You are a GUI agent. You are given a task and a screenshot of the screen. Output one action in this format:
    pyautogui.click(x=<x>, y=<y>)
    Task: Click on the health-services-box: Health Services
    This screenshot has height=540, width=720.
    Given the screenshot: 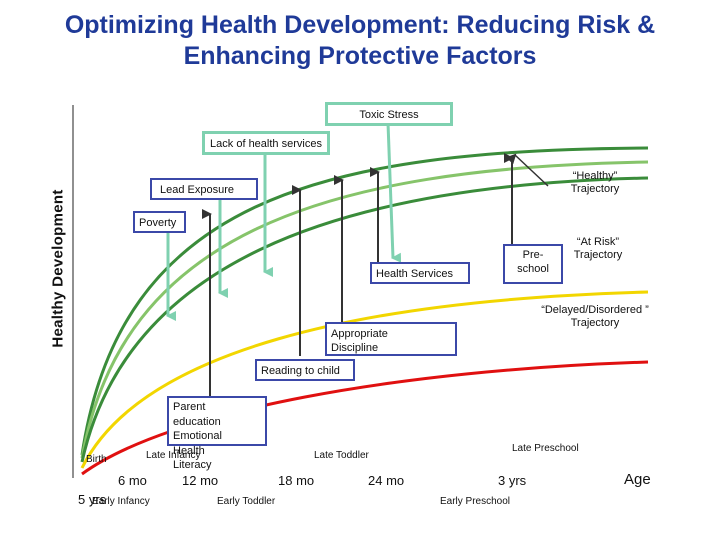 What is the action you would take?
    pyautogui.click(x=420, y=273)
    